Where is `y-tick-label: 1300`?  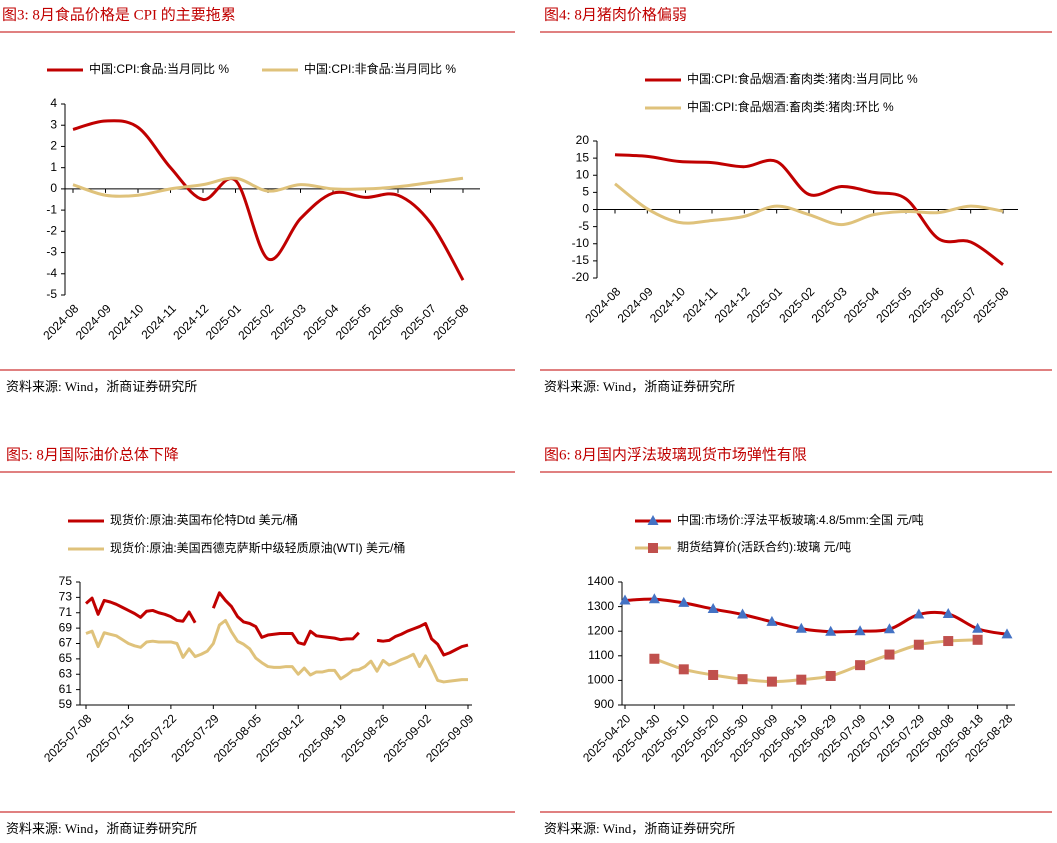 y-tick-label: 1300 is located at coordinates (600, 606).